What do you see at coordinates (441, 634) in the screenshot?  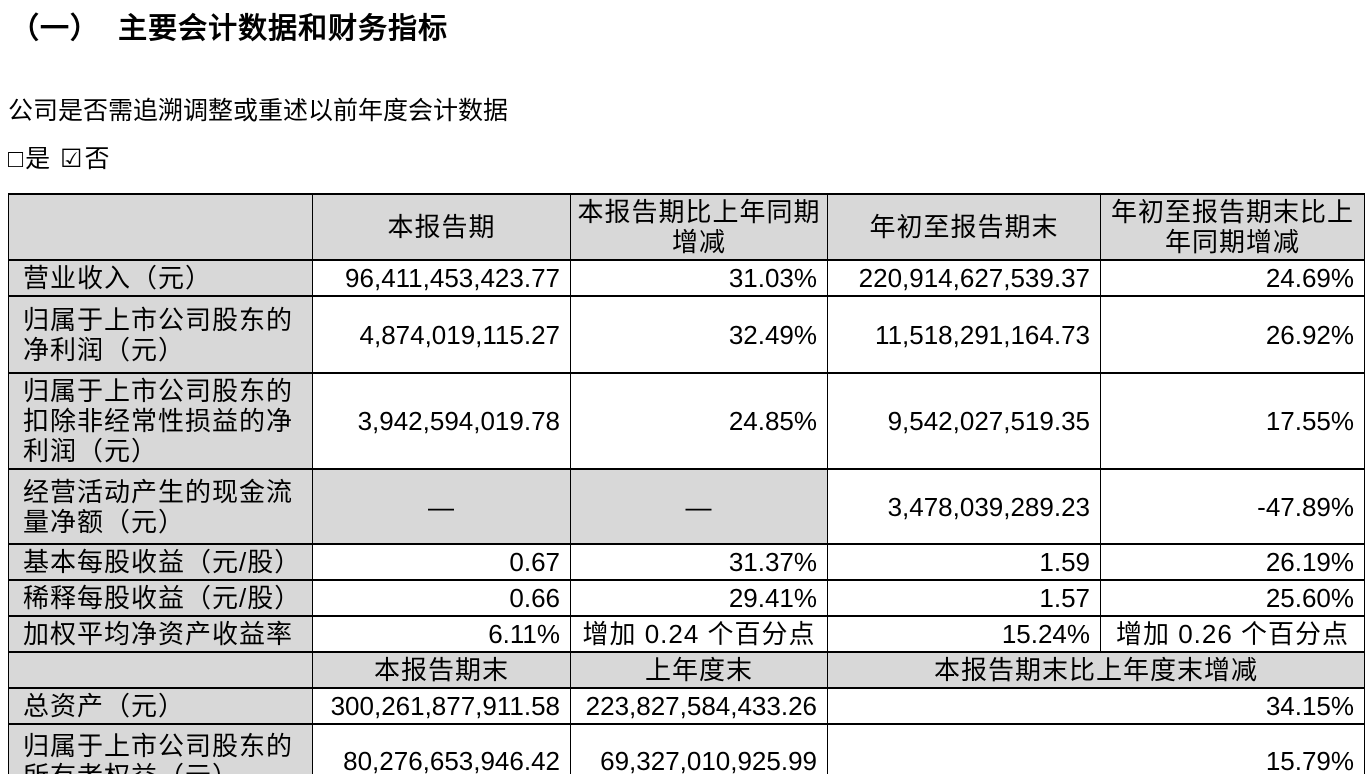 I see `cell-value: 6.11%` at bounding box center [441, 634].